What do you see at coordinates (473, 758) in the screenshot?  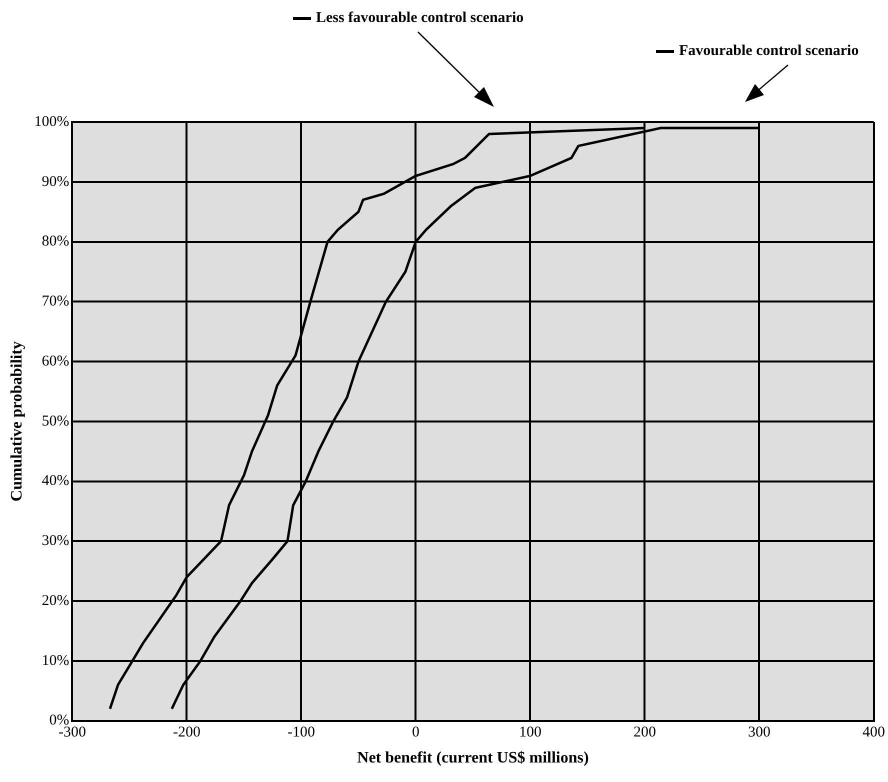 I see `x-axis-title: Net benefit (current US$ millions)` at bounding box center [473, 758].